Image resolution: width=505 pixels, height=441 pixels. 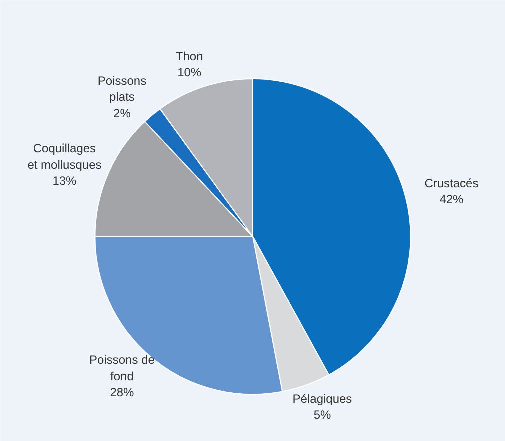 I want to click on slice-label: Poissons de fond, so click(x=123, y=368).